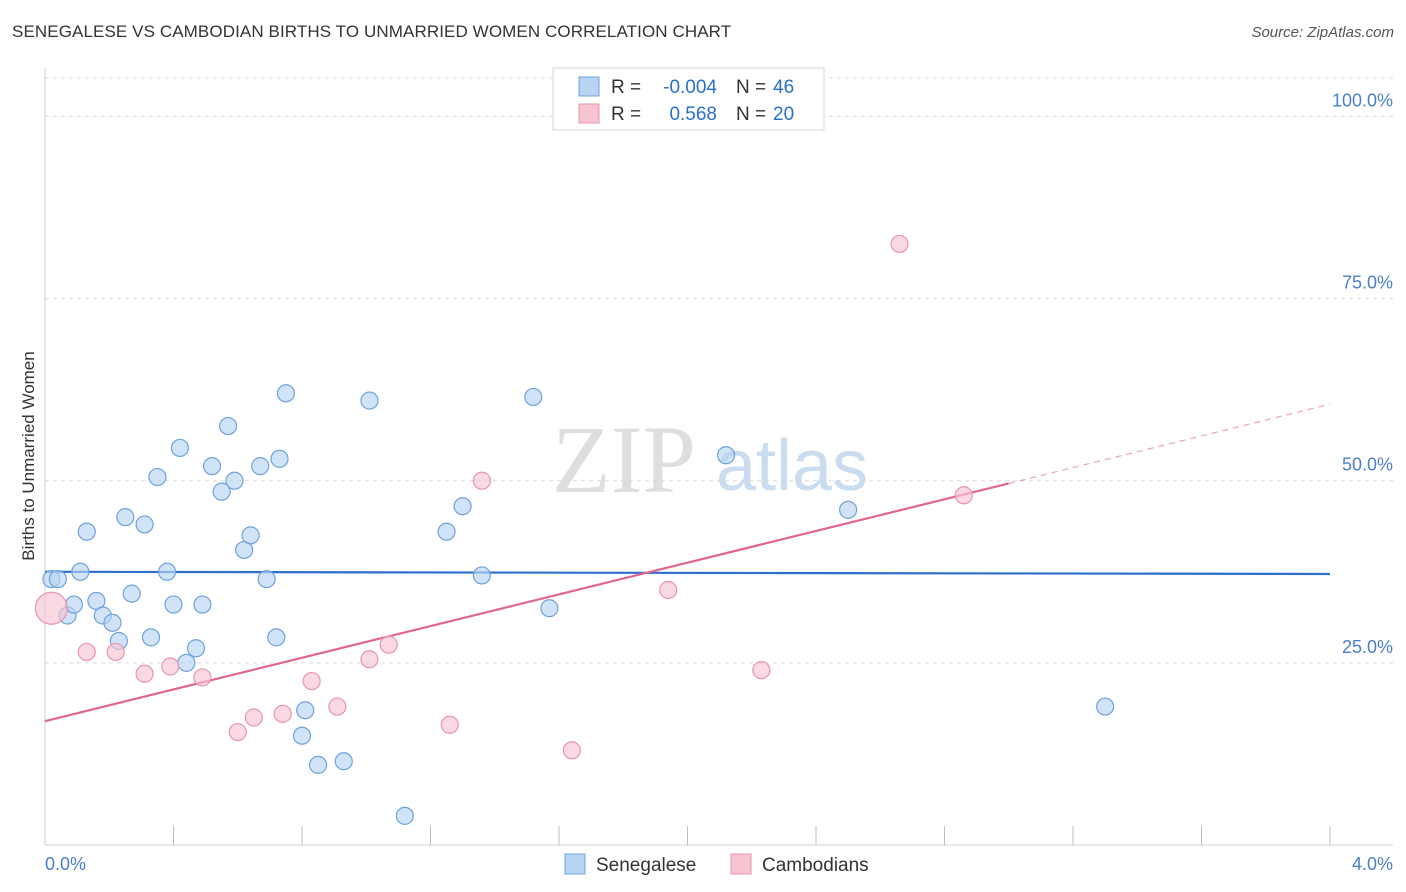 Image resolution: width=1406 pixels, height=892 pixels. I want to click on watermark-atlas: atlas, so click(792, 466).